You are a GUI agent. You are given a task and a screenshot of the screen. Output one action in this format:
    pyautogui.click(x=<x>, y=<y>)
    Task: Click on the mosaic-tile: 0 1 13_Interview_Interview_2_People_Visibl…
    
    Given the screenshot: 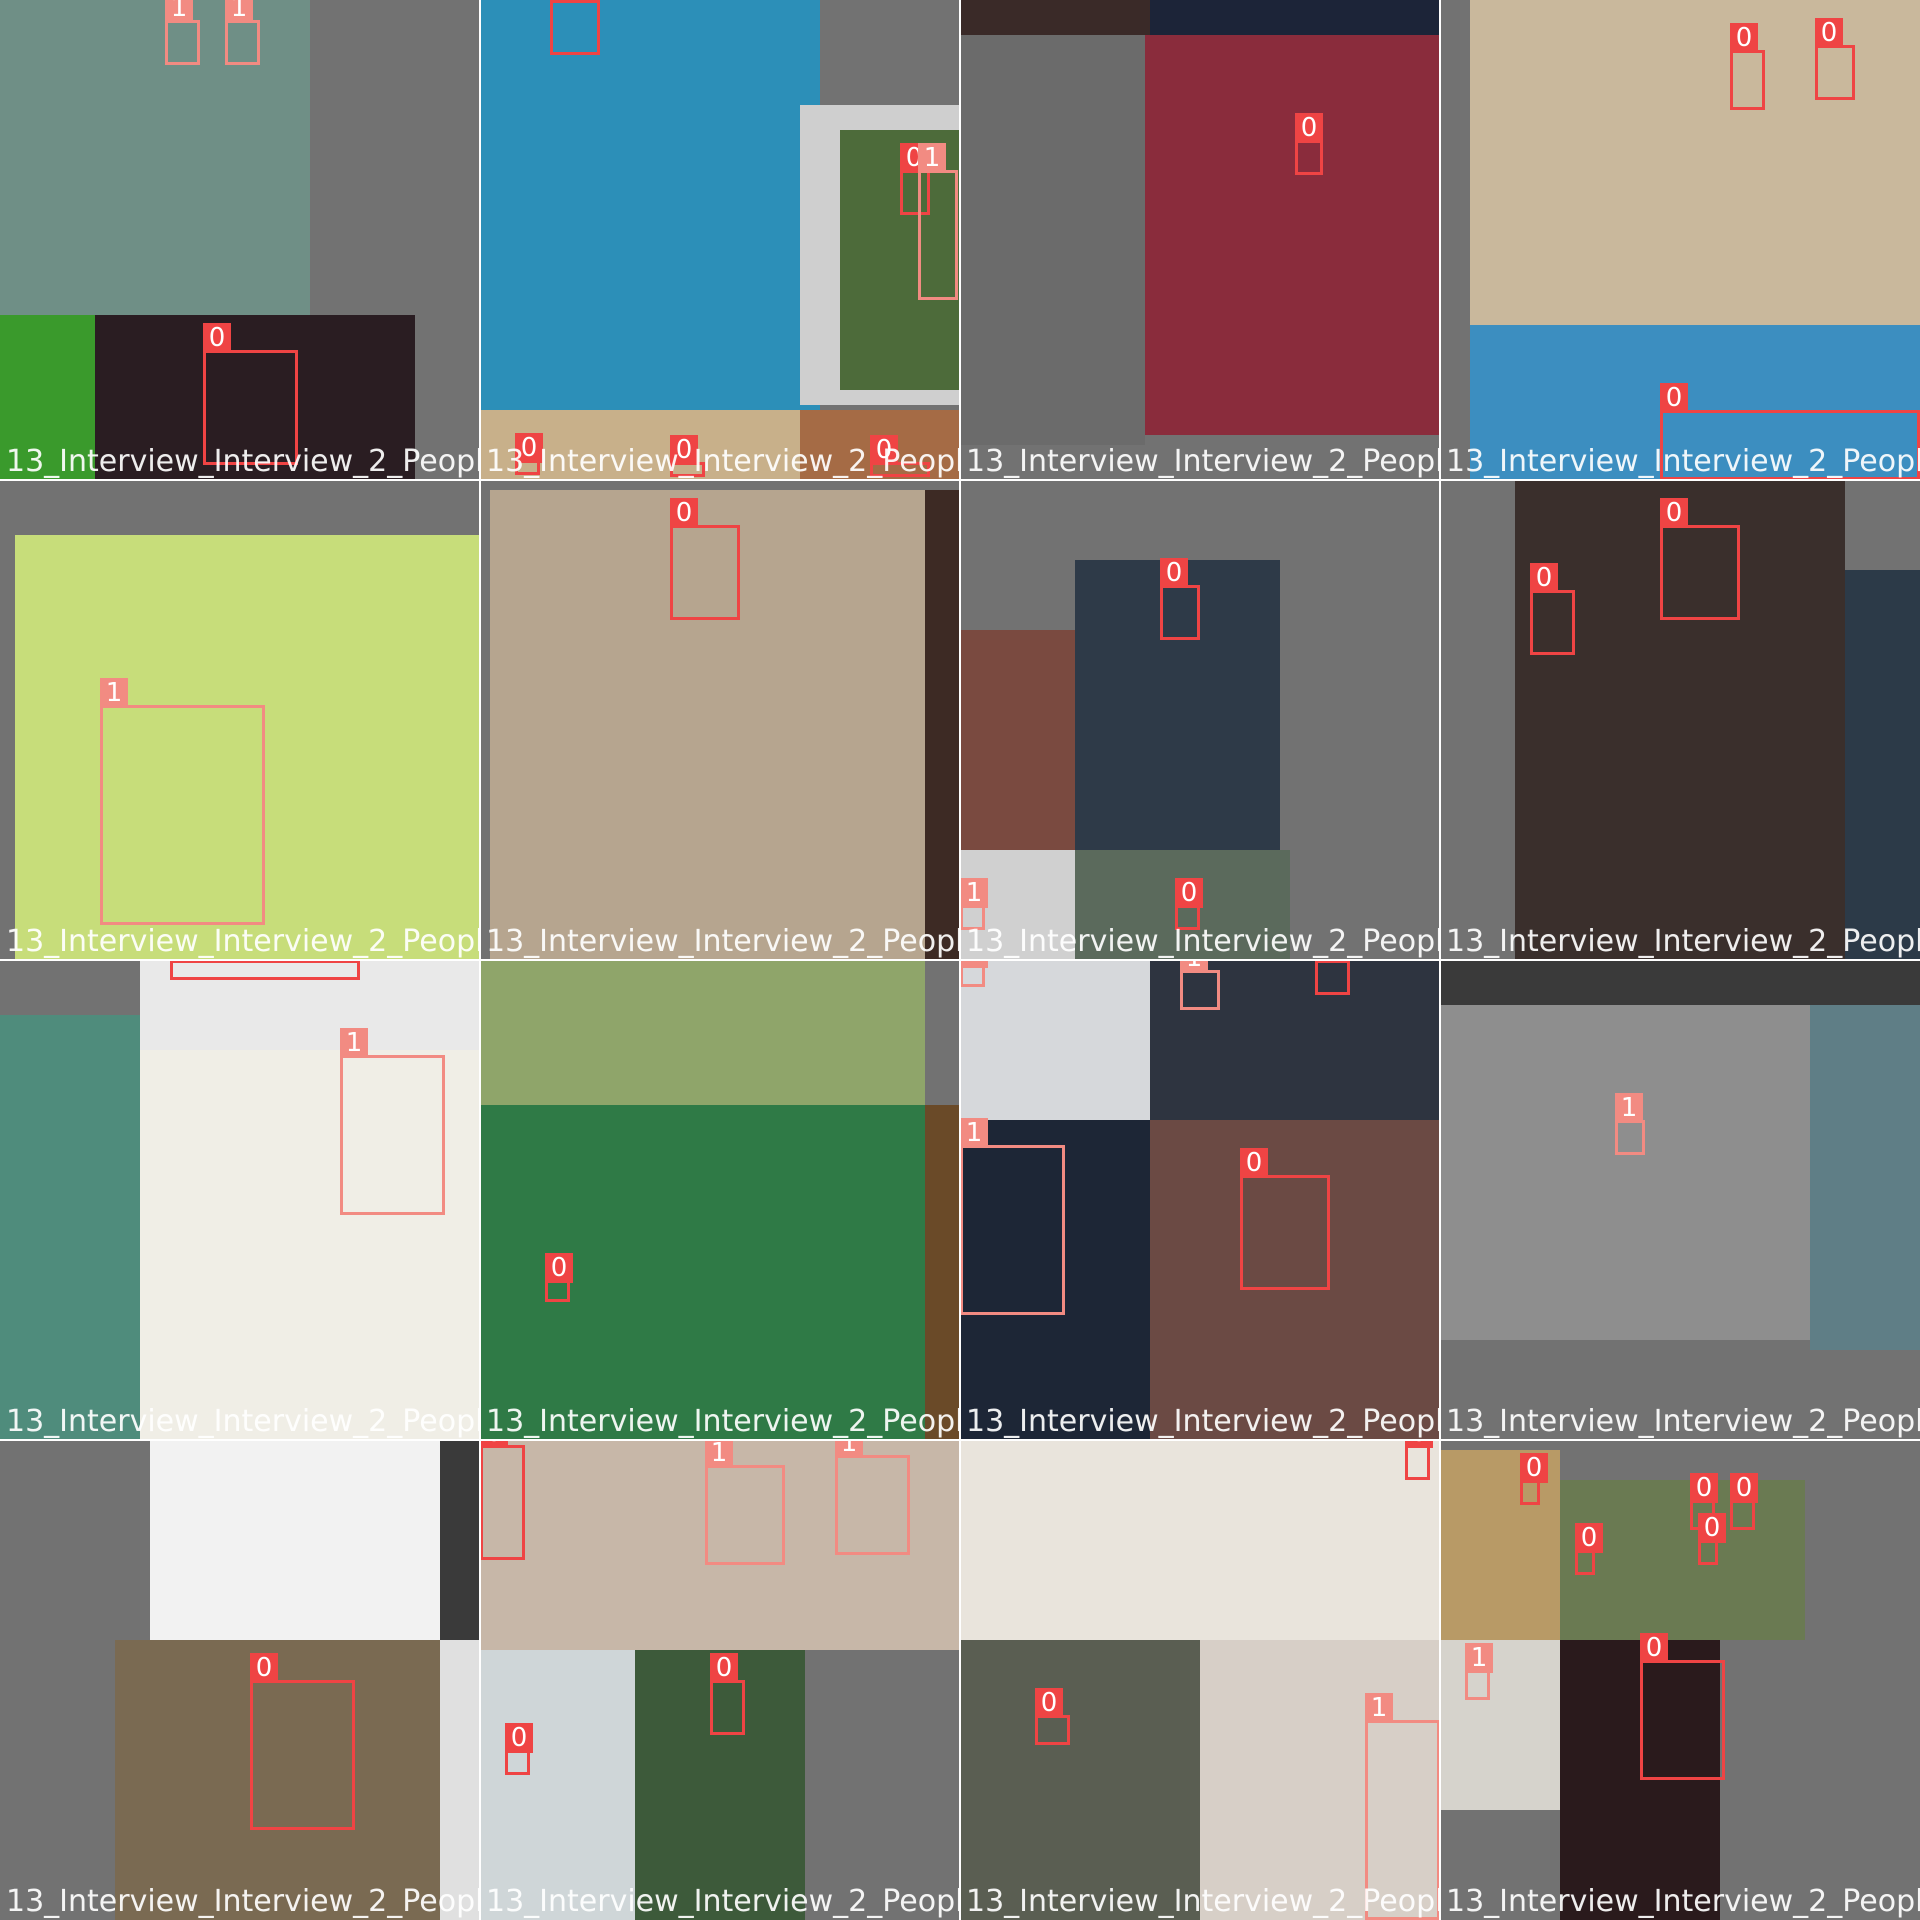 What is the action you would take?
    pyautogui.click(x=240, y=1200)
    